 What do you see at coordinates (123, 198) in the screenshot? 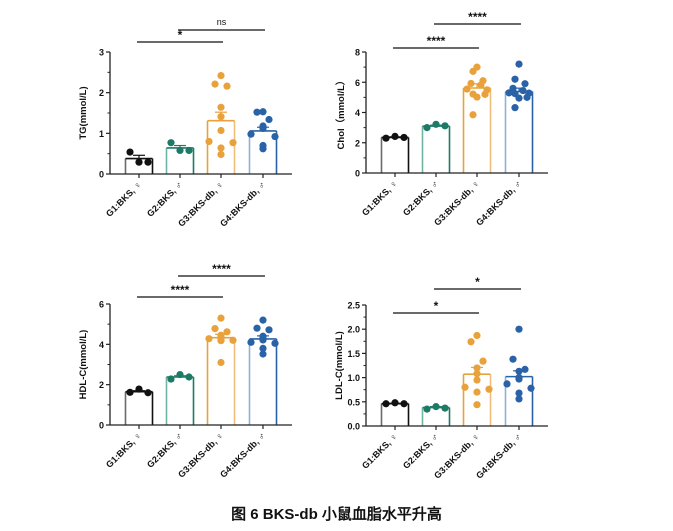
I see `x-tick-label-tg: G1:BKS, ♀` at bounding box center [123, 198].